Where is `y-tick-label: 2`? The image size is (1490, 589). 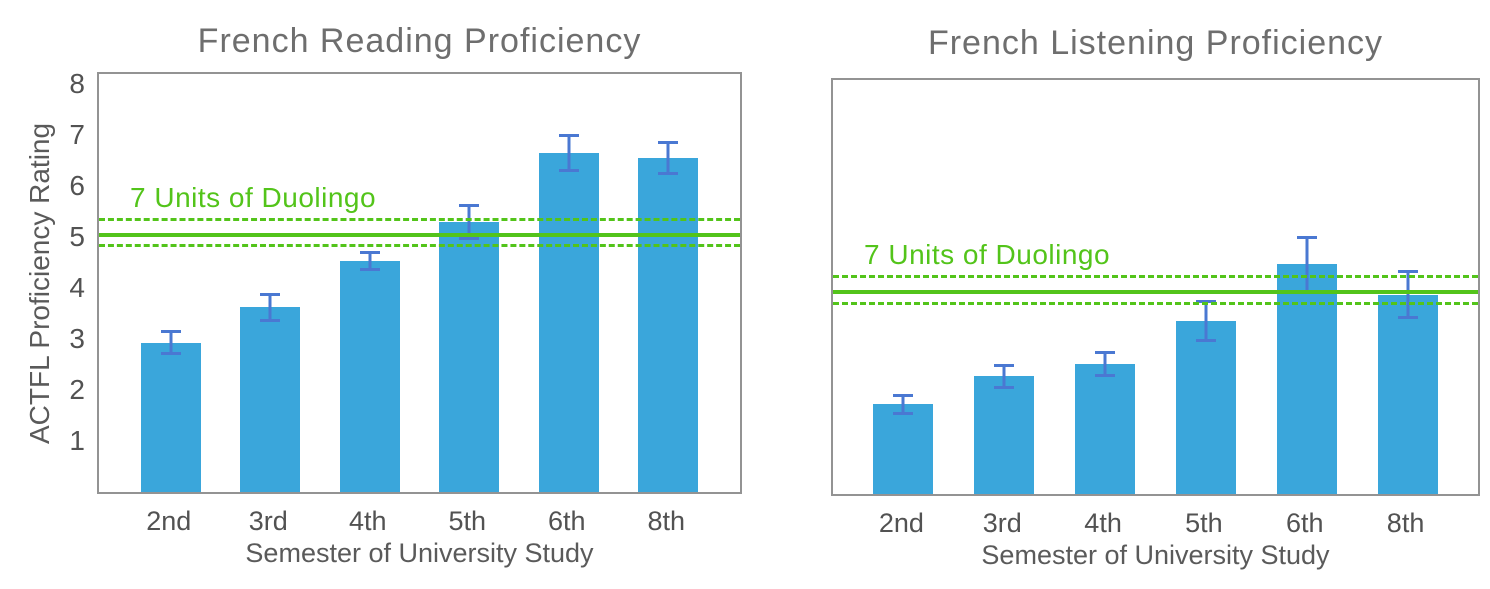
y-tick-label: 2 is located at coordinates (77, 390).